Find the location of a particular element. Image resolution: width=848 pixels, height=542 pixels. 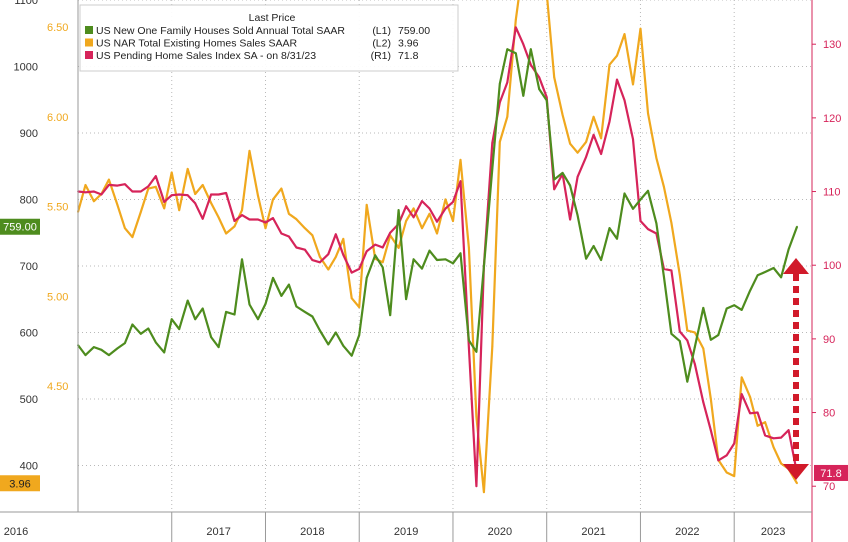

y-left2-tick-label: 4.50 is located at coordinates (57, 387).